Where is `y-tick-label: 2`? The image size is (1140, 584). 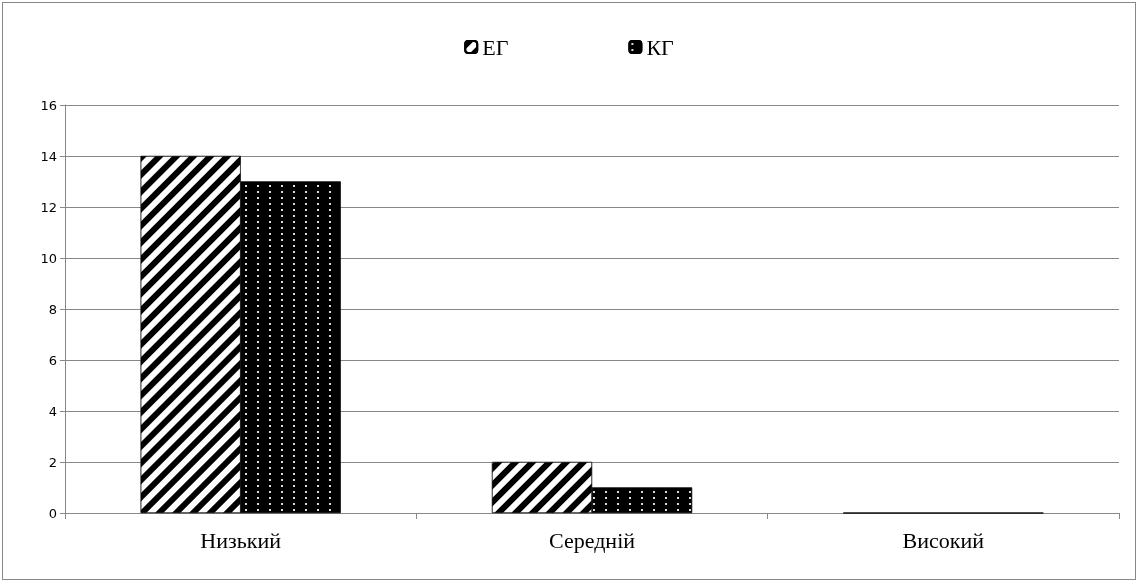
y-tick-label: 2 is located at coordinates (52, 462).